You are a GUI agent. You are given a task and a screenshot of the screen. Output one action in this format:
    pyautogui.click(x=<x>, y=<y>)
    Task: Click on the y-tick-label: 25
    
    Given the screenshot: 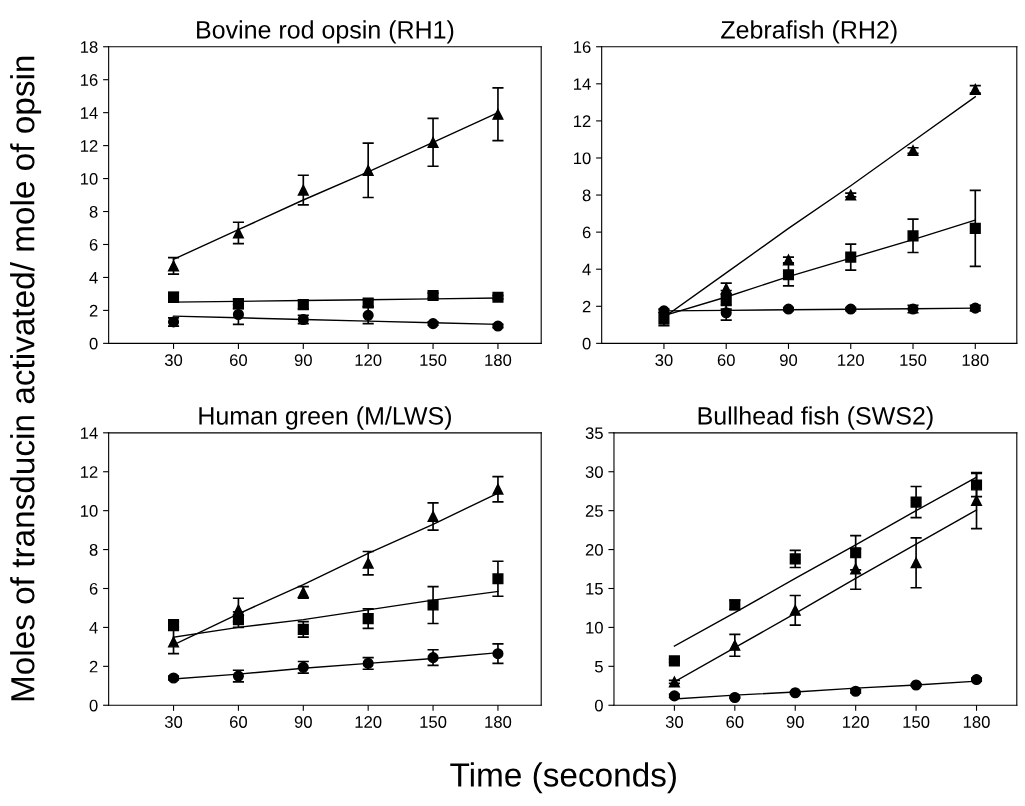 What is the action you would take?
    pyautogui.click(x=594, y=511)
    